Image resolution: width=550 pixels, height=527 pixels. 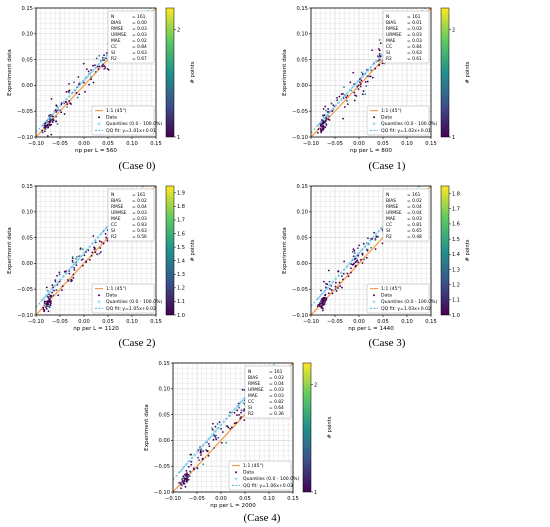 I want to click on legend-label: 1:1 (45°), so click(x=391, y=289).